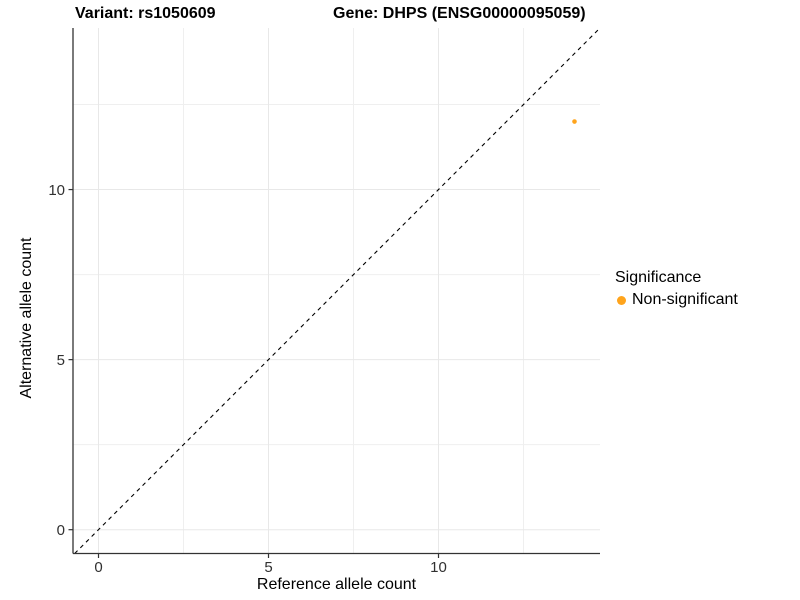 The height and width of the screenshot is (600, 800). I want to click on plot-title-gene: Gene: DHPS (ENSG00000095059), so click(459, 13).